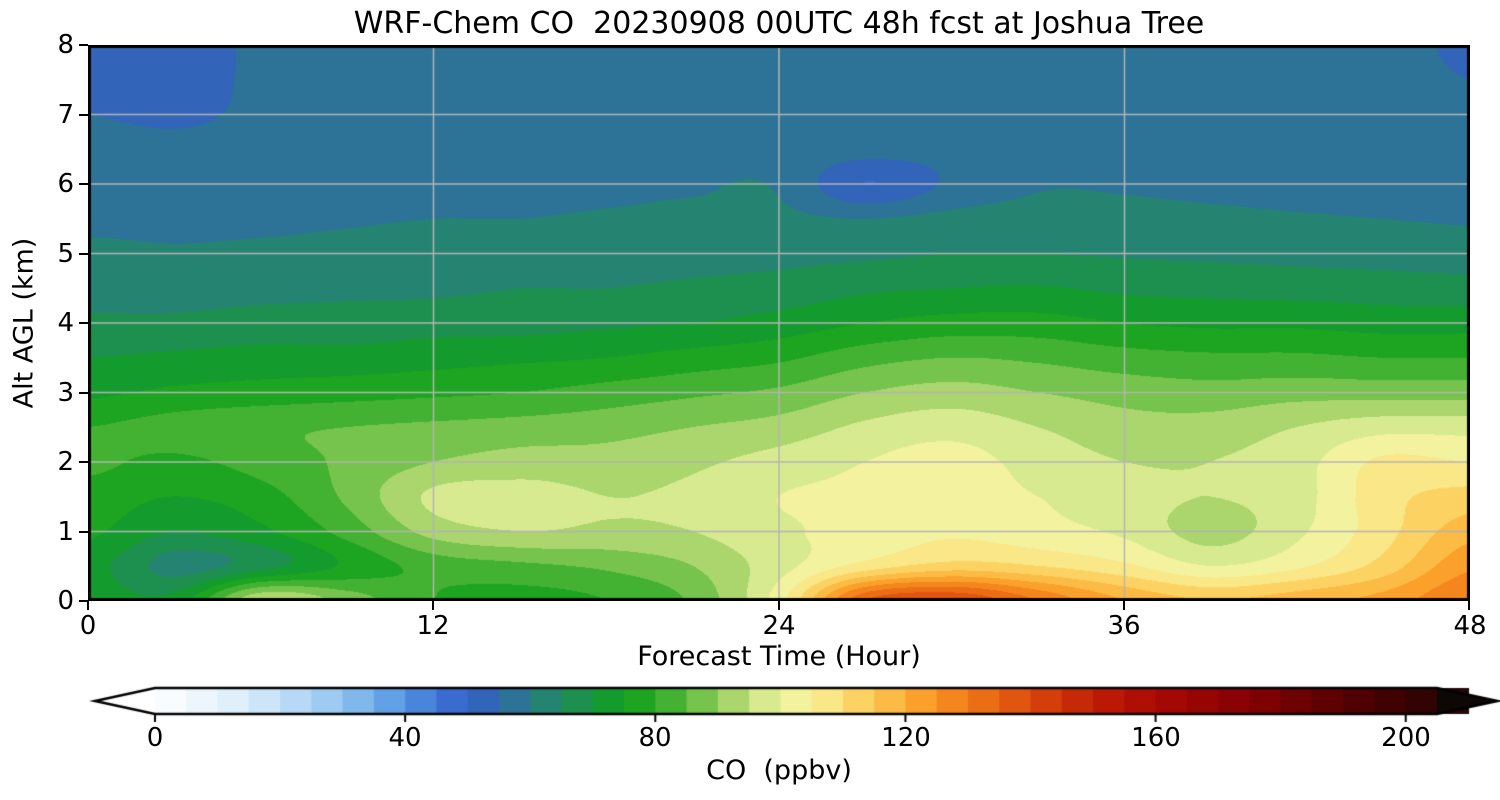 This screenshot has height=800, width=1500. I want to click on colorbar-tick-label: 200, so click(1406, 738).